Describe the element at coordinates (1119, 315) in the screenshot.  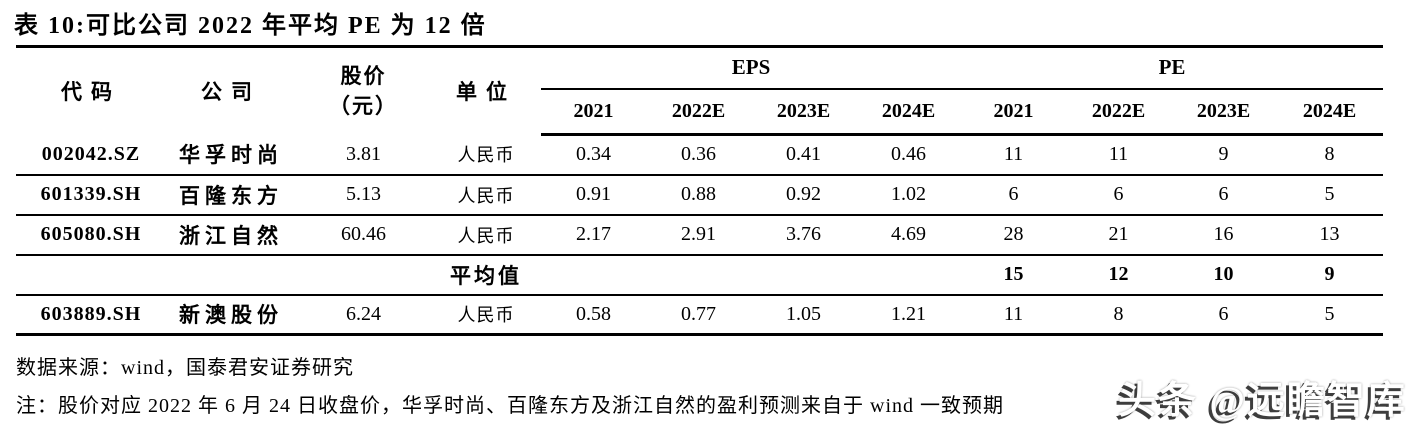
I see `cell-pe-2022e: 8` at that location.